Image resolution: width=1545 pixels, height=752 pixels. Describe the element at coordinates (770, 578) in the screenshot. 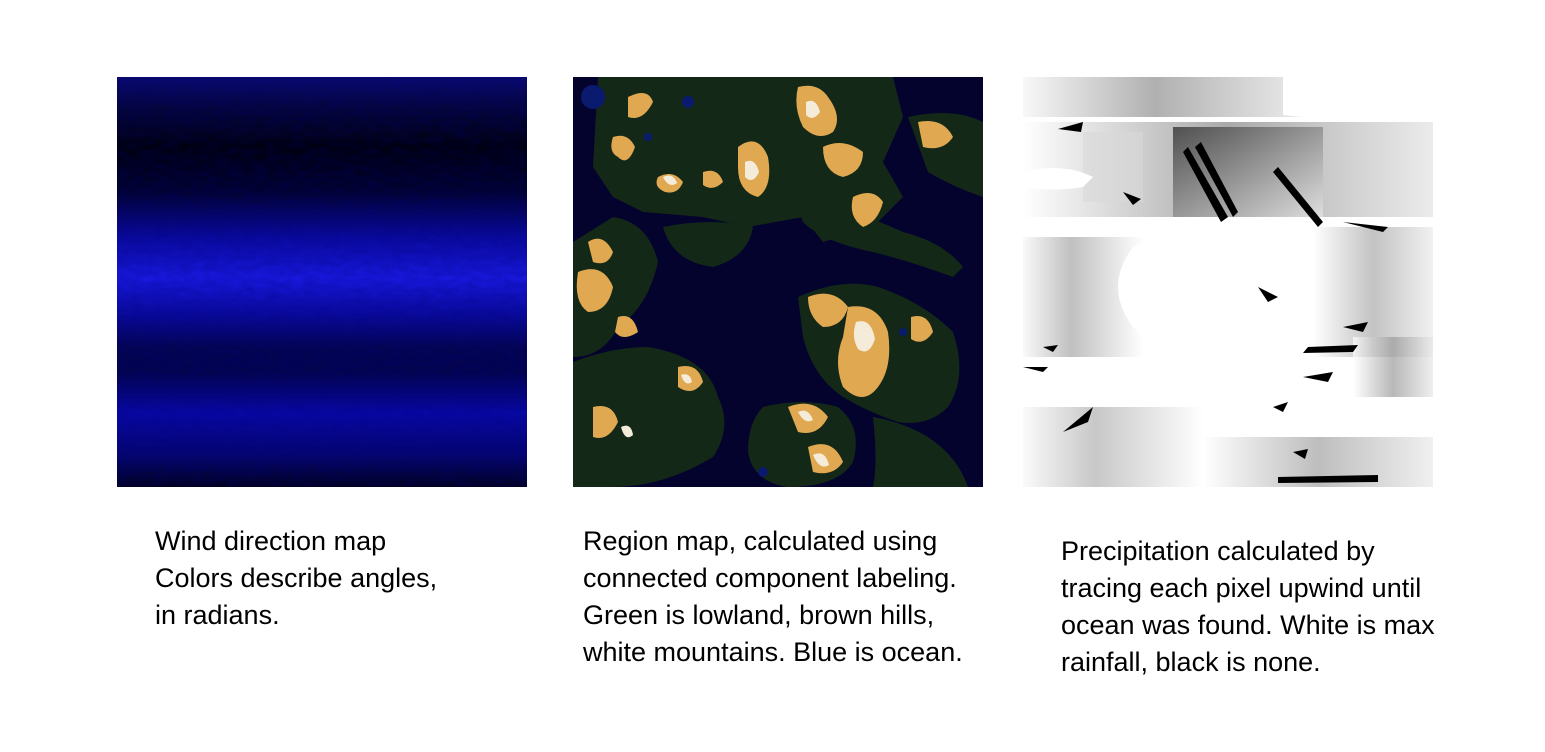

I see `caption-line: connected component labeling.` at that location.